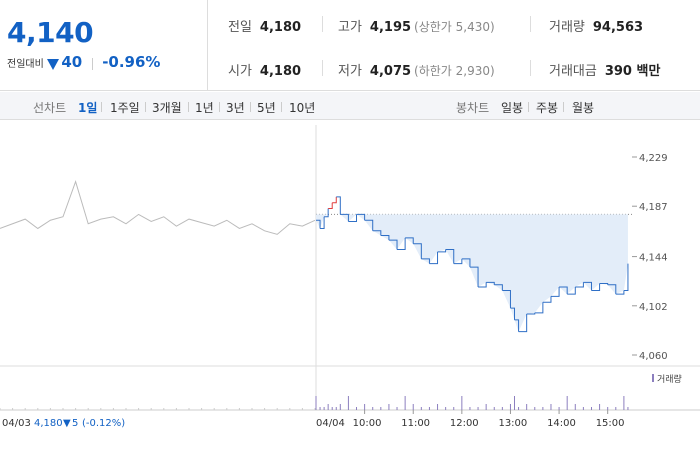  What do you see at coordinates (88, 108) in the screenshot?
I see `tab-1-day: 1일` at bounding box center [88, 108].